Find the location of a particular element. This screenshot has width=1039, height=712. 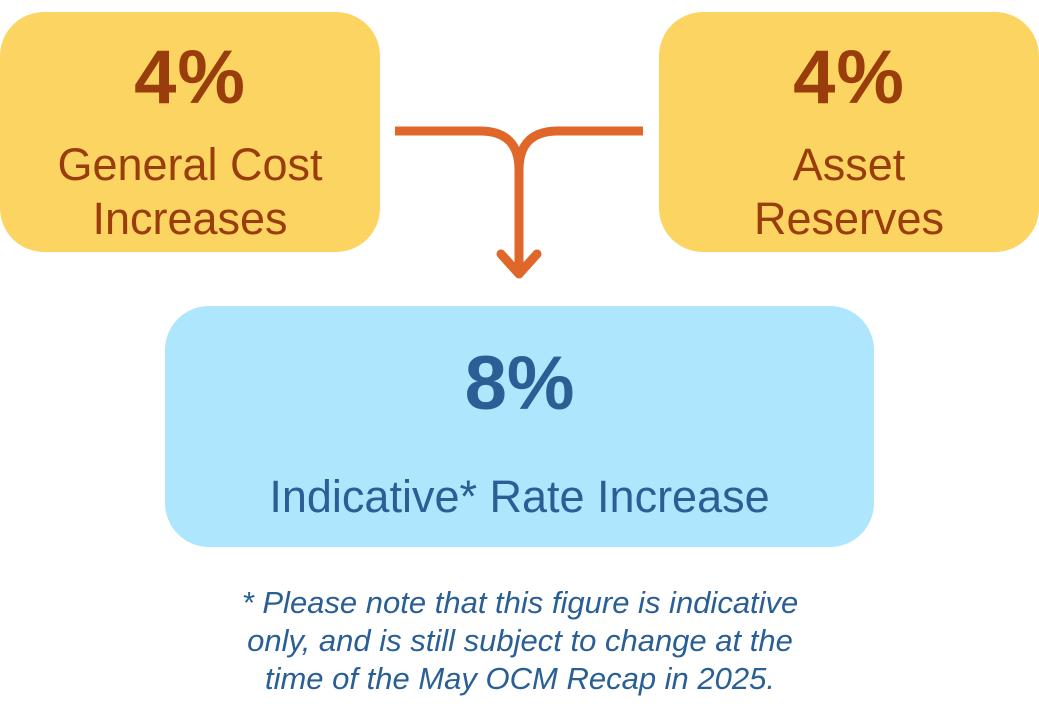

asset-reserves-card: 4% Asset Reserves is located at coordinates (849, 132).